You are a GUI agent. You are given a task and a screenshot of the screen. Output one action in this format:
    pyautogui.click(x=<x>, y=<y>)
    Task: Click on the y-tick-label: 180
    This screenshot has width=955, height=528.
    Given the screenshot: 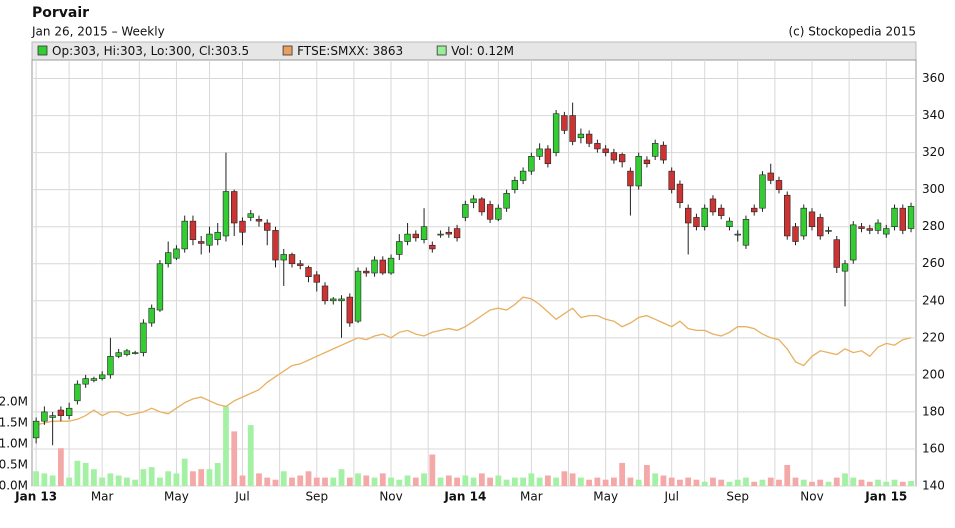 What is the action you would take?
    pyautogui.click(x=933, y=411)
    